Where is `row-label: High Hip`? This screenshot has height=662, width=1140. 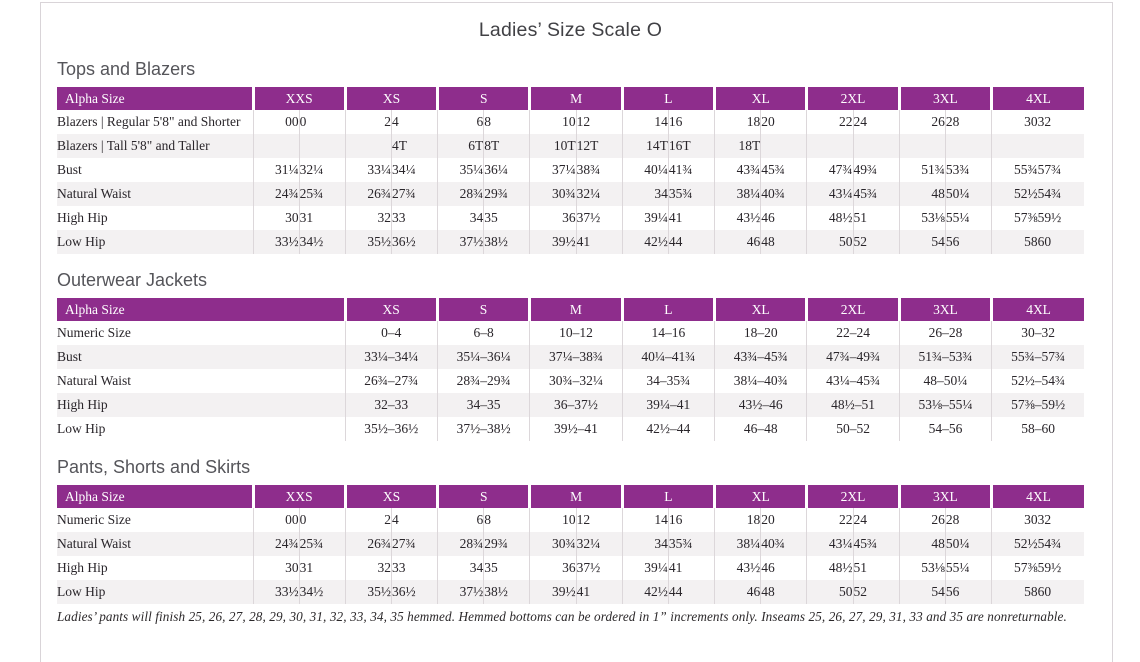
row-label: High Hip is located at coordinates (155, 218).